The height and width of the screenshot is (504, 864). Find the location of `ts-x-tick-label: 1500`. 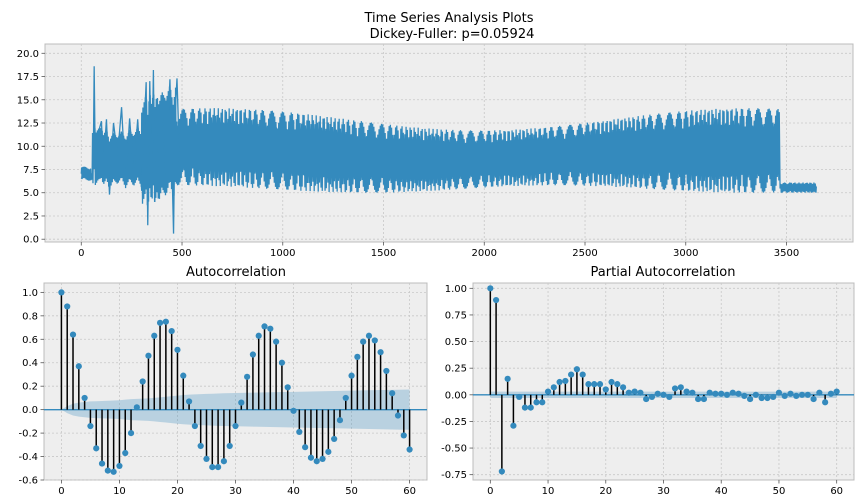

ts-x-tick-label: 1500 is located at coordinates (383, 253).